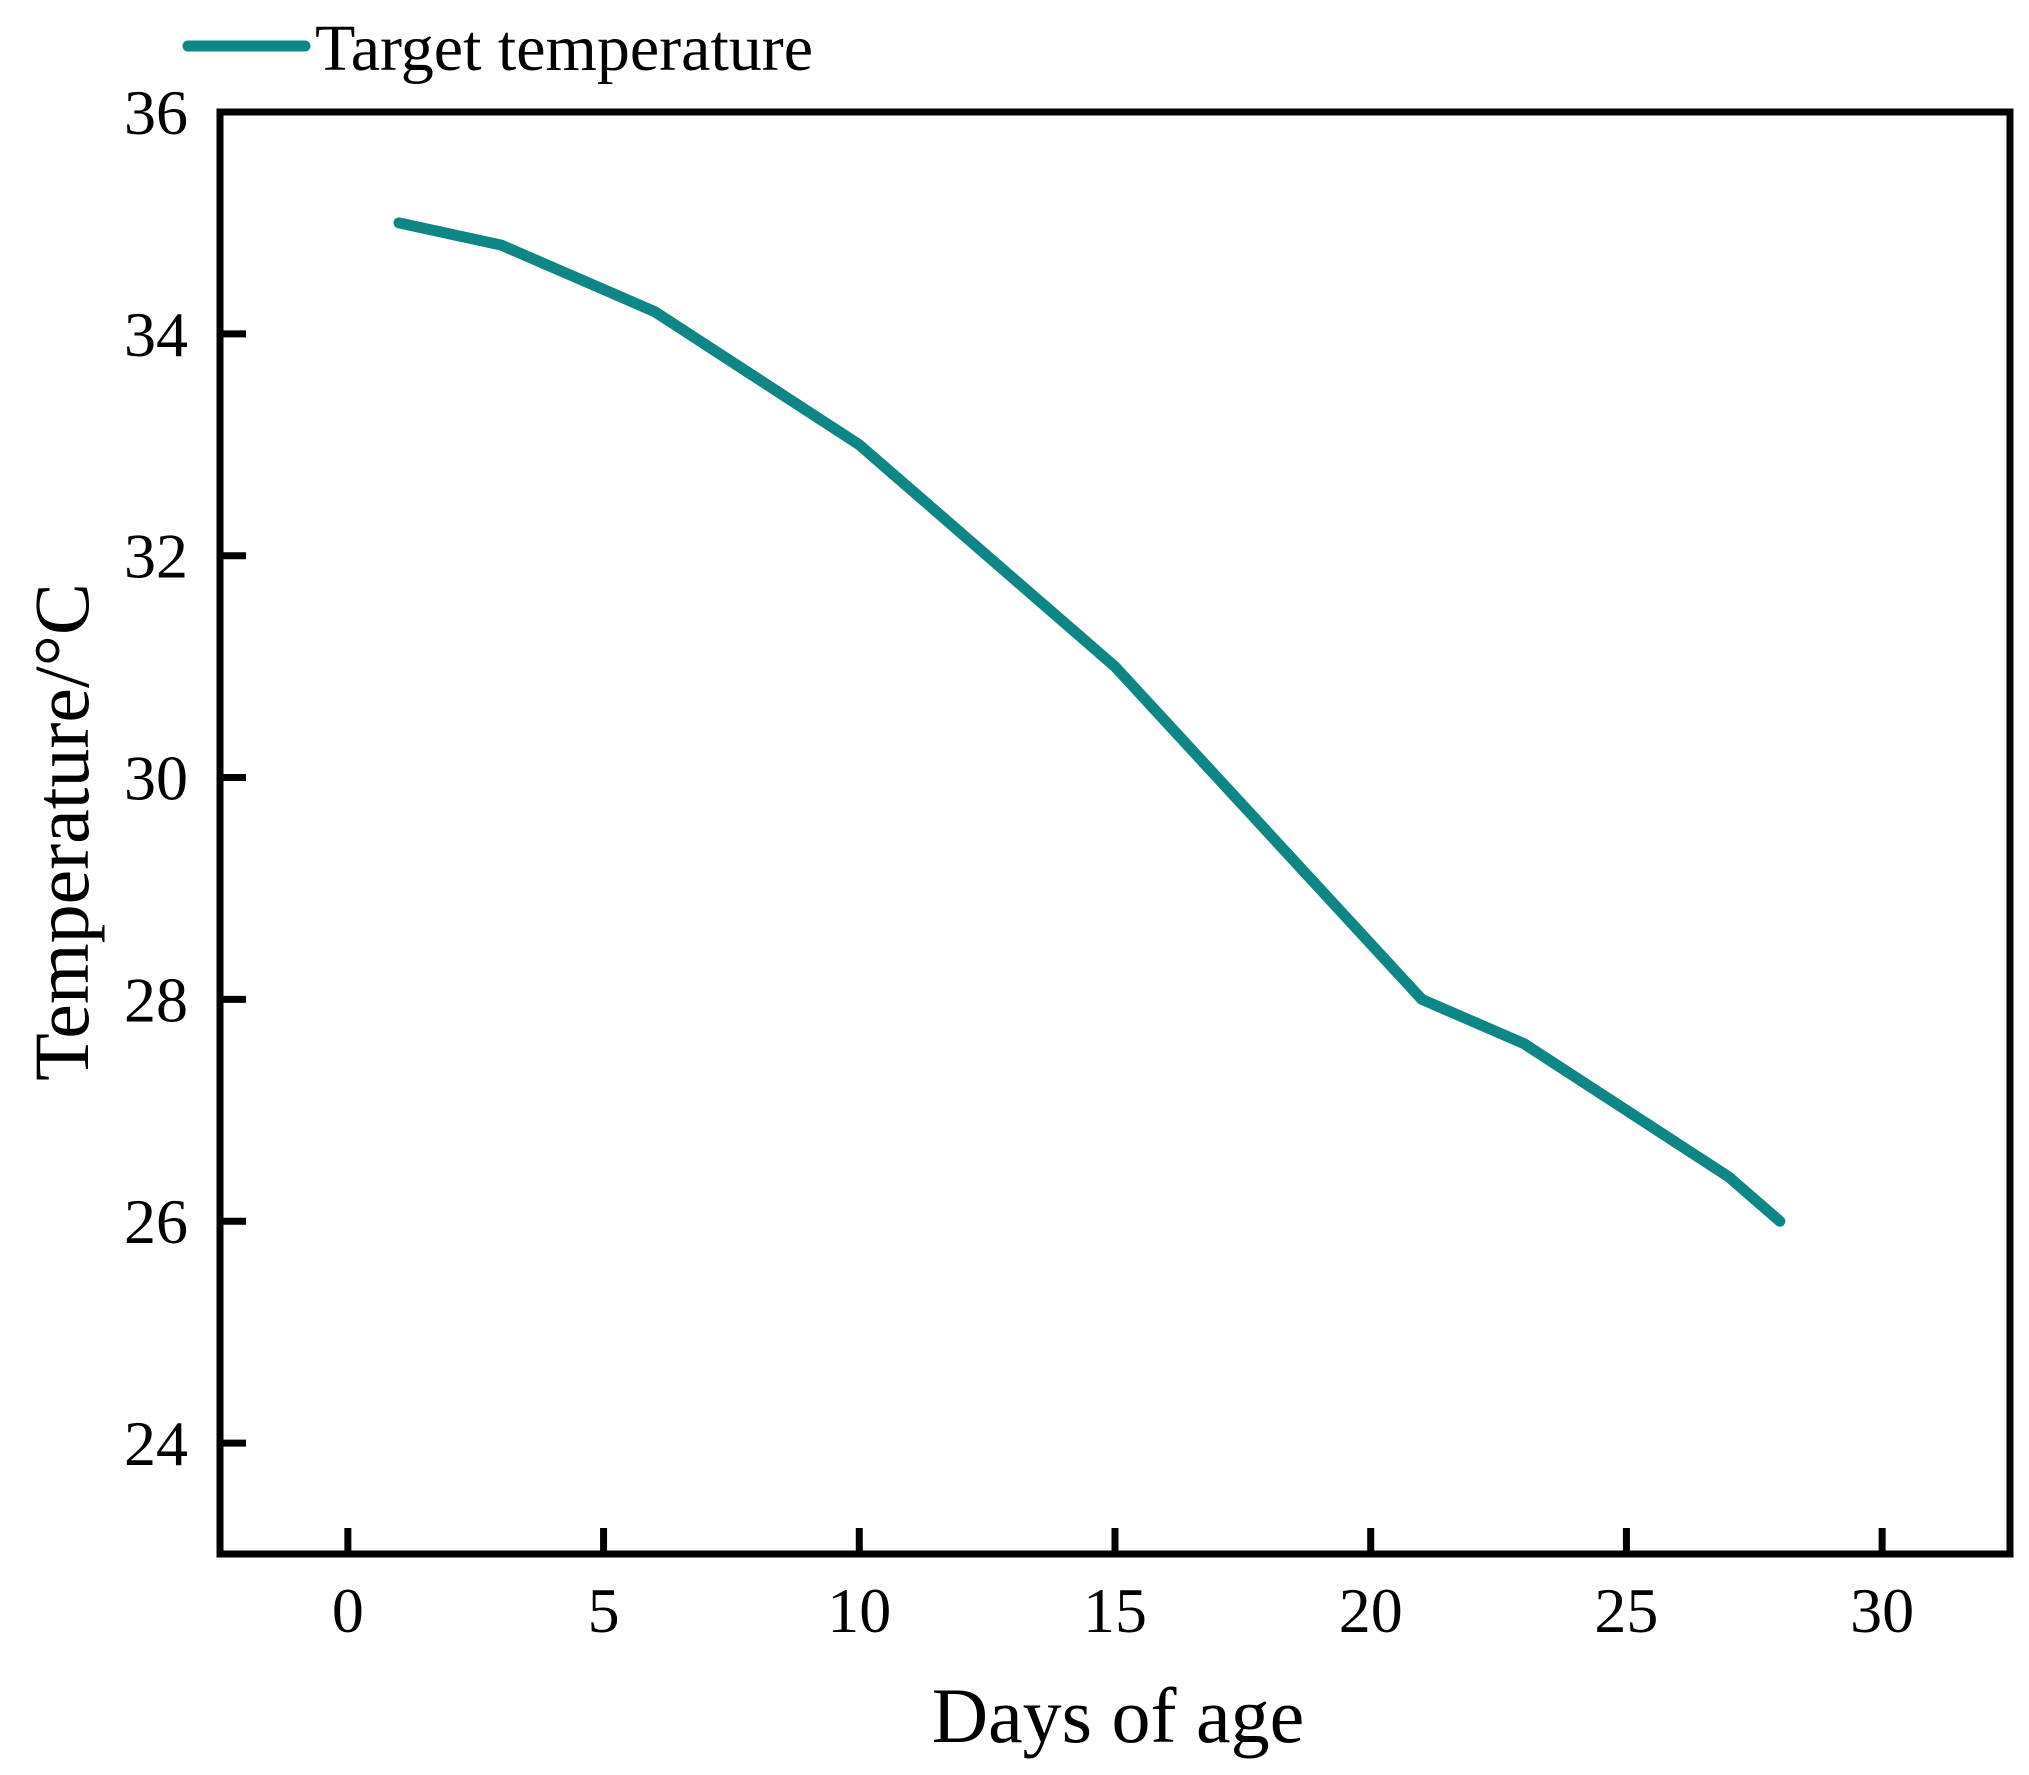  I want to click on x-axis-title: Days of age, so click(1118, 1715).